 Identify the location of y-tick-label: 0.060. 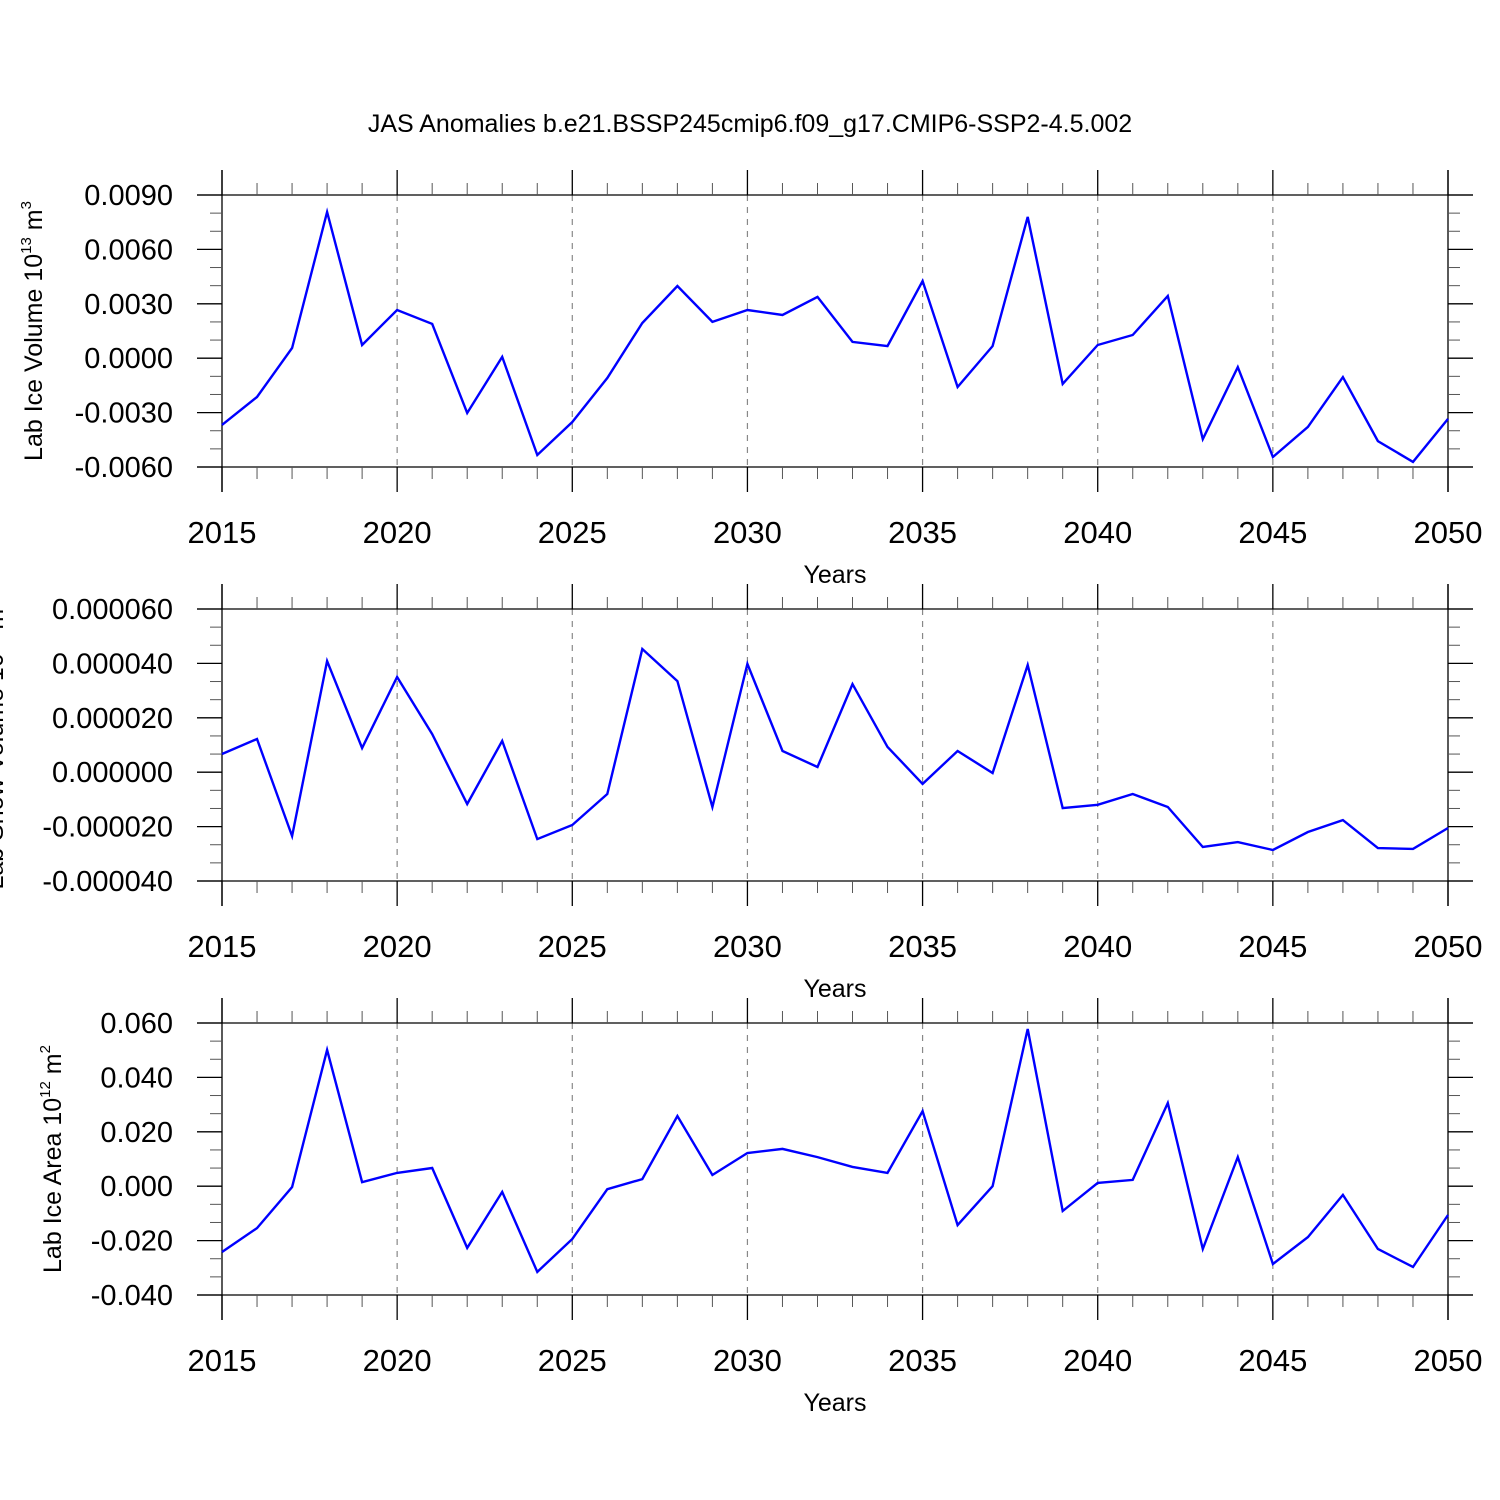
(136, 1024).